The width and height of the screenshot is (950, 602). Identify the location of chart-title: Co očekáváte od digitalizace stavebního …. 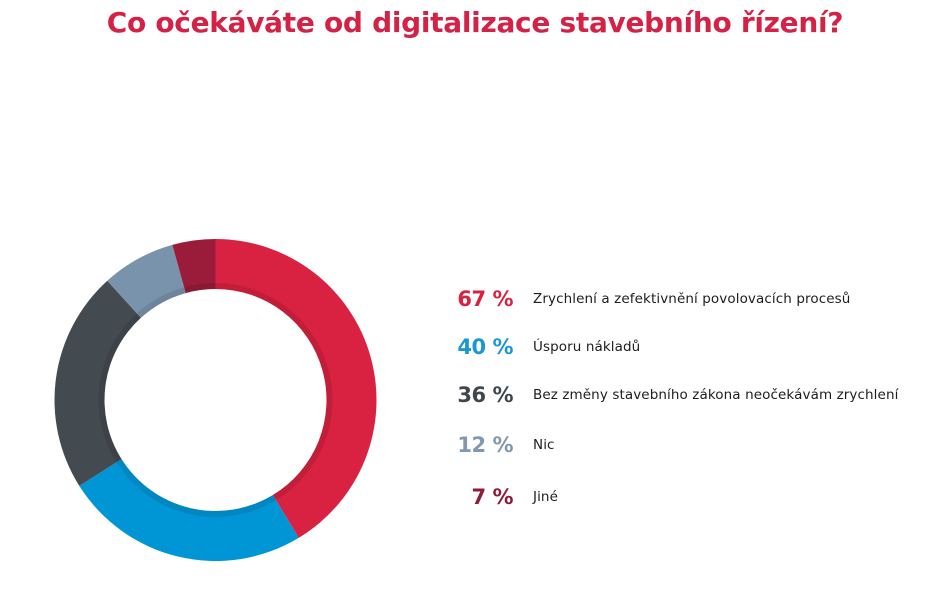
(475, 22).